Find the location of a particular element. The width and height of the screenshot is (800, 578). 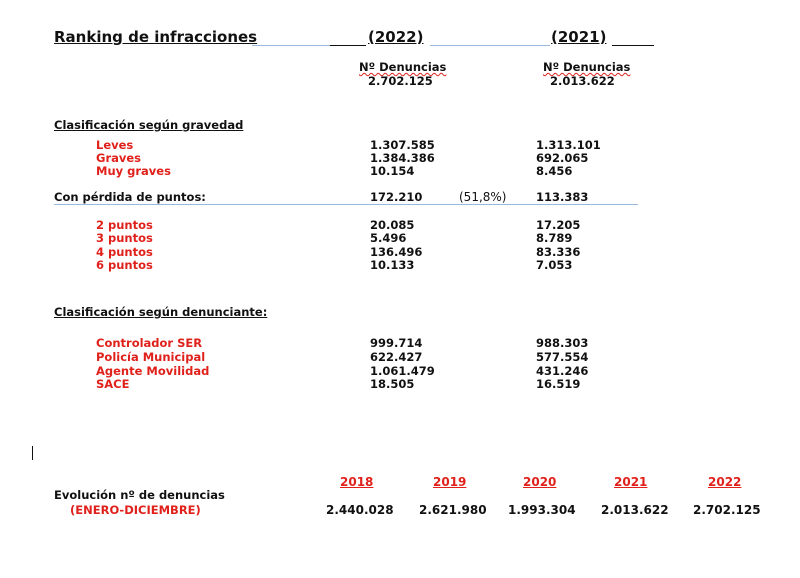

denunciante-2021-sace: 16.519 is located at coordinates (558, 384).